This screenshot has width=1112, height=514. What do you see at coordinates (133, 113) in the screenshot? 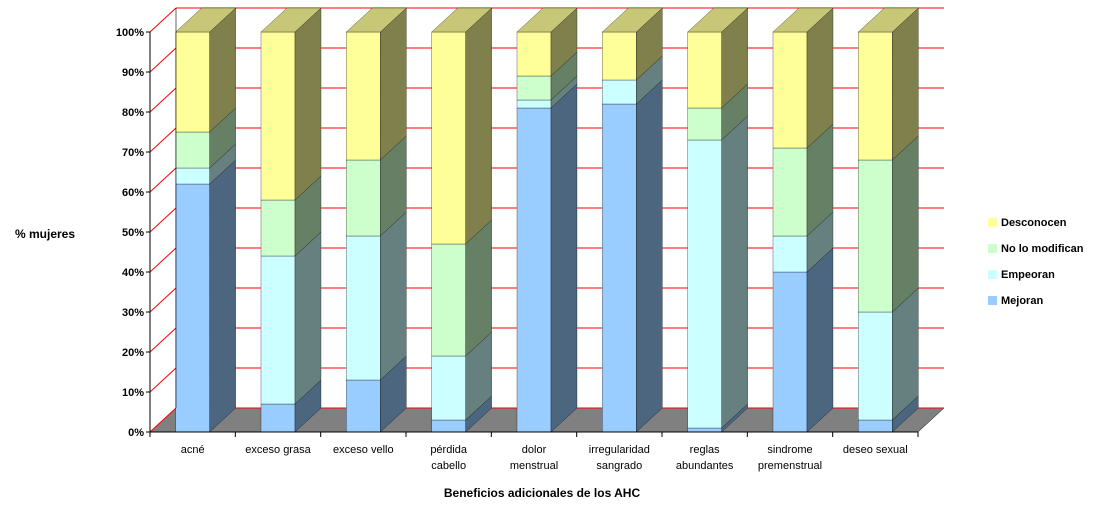
I see `y-tick-label: 80%` at bounding box center [133, 113].